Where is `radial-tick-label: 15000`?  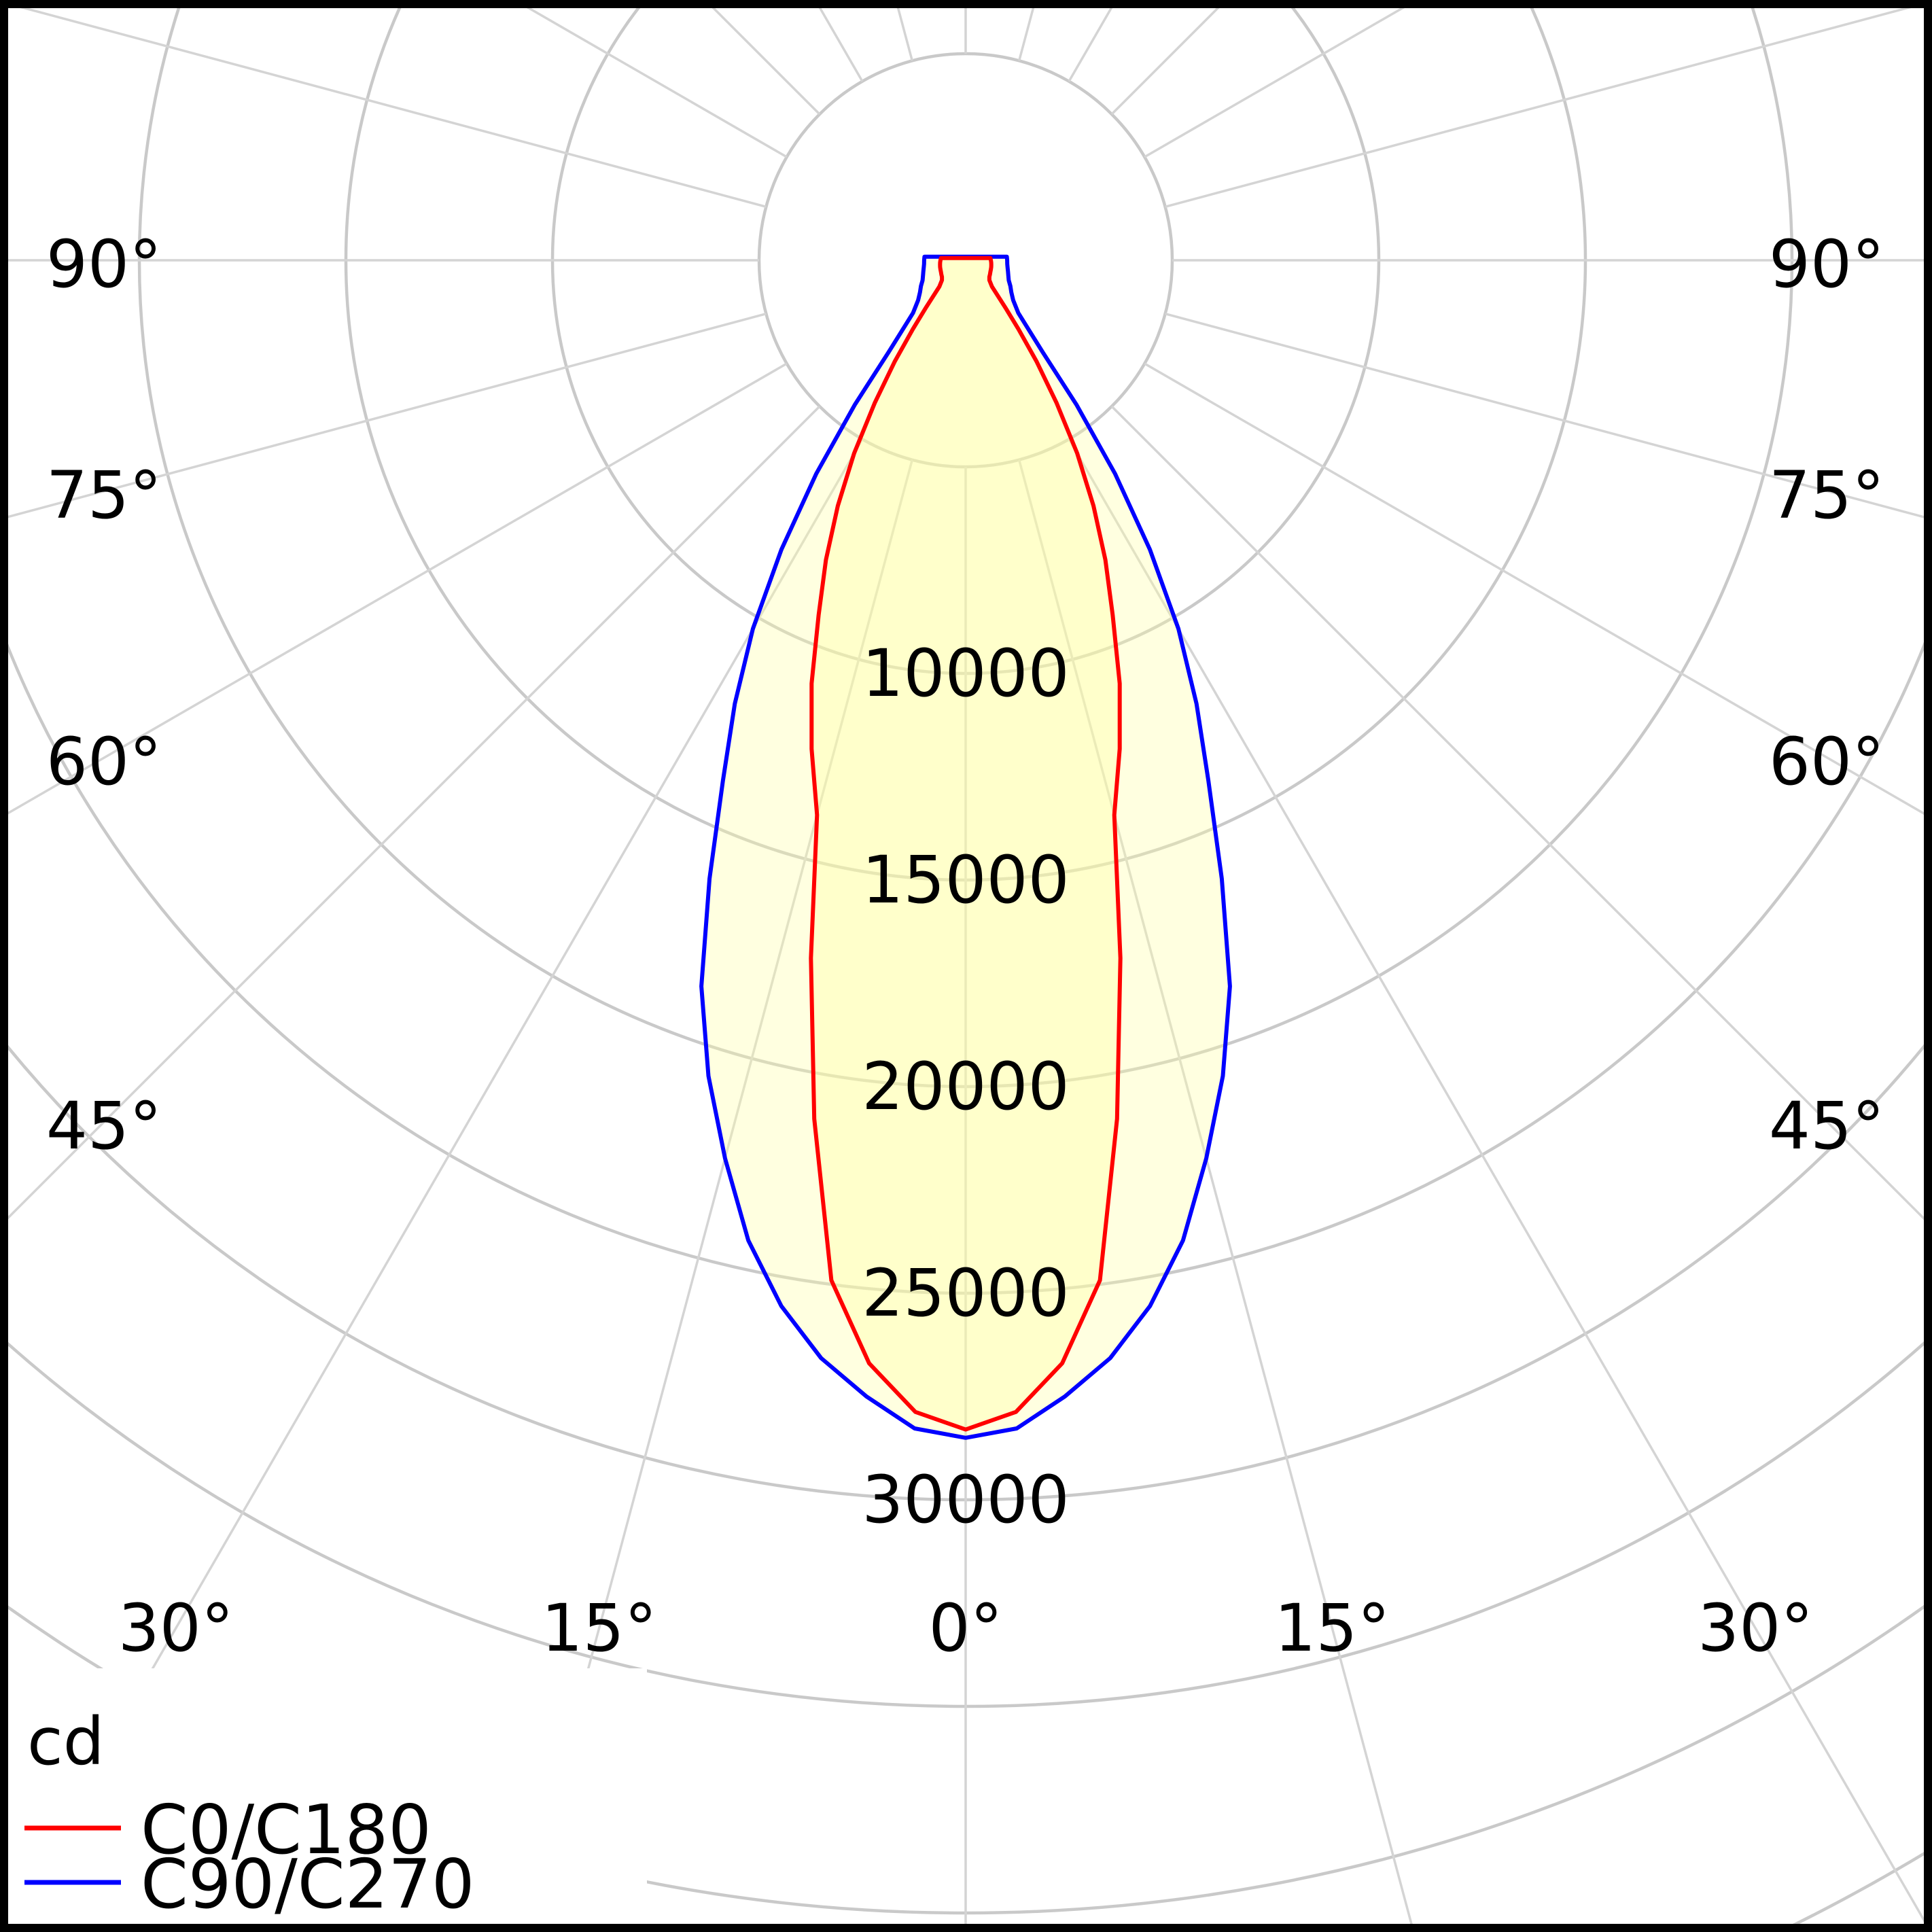
radial-tick-label: 15000 is located at coordinates (965, 880).